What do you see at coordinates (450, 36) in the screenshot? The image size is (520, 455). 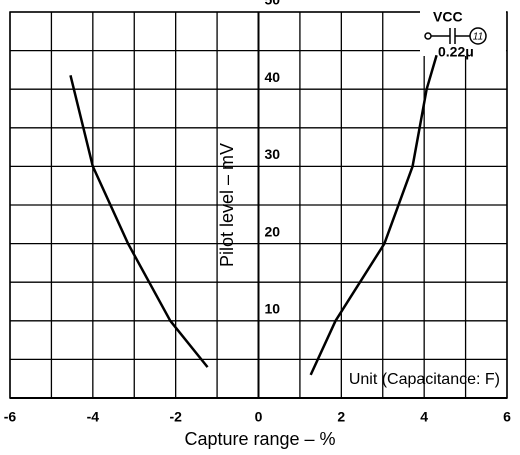 I see `inset-capacitor-symbol` at bounding box center [450, 36].